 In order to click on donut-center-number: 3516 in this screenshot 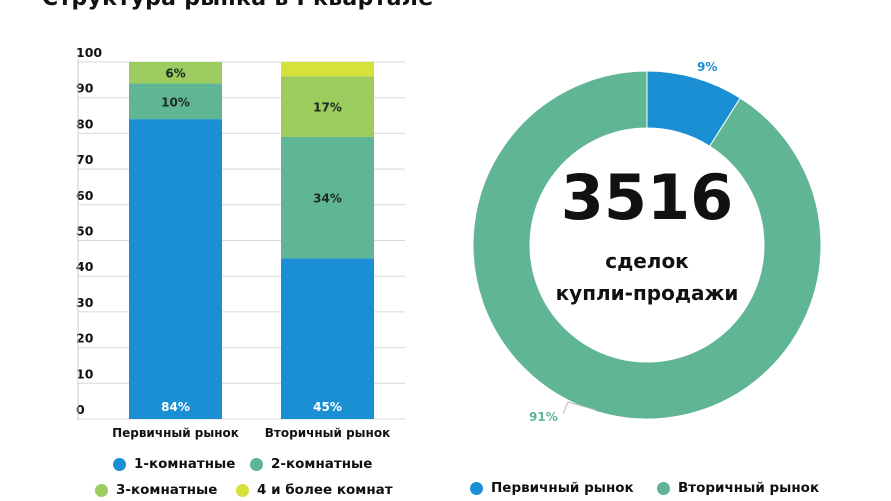, I will do `click(647, 197)`.